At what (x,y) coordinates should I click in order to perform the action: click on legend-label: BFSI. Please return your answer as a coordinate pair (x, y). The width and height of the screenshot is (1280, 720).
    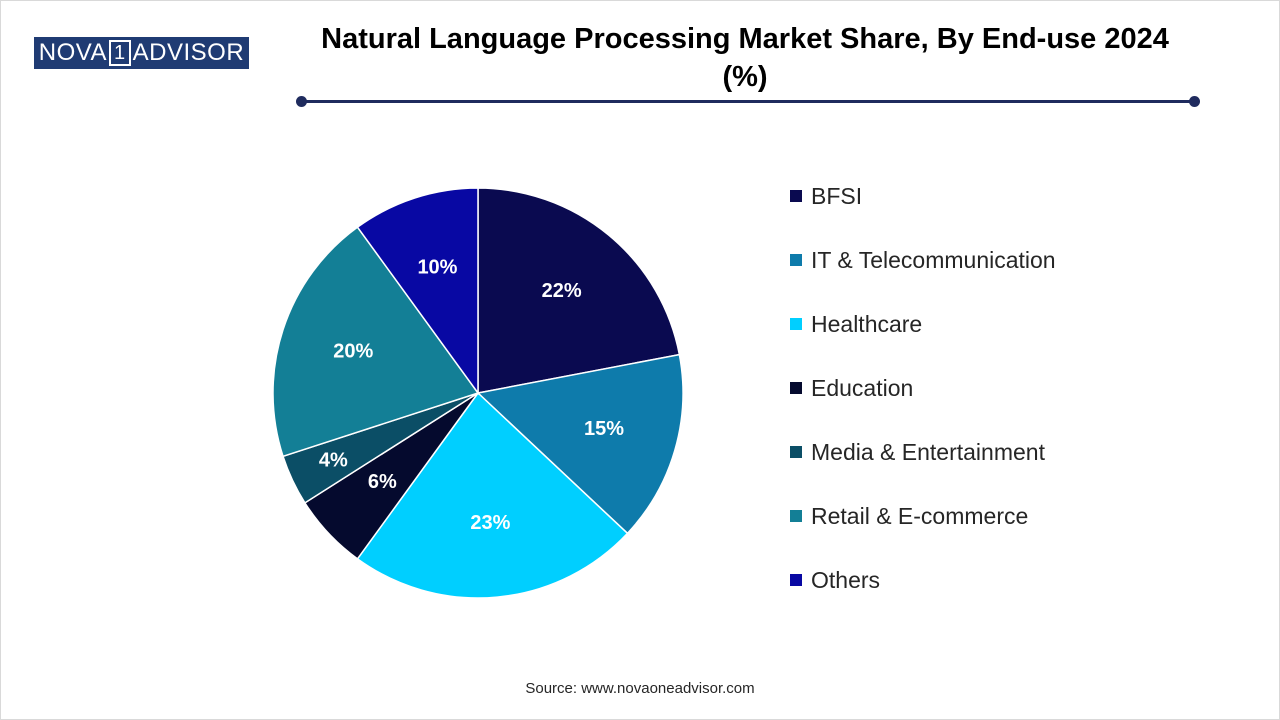
    Looking at the image, I should click on (837, 195).